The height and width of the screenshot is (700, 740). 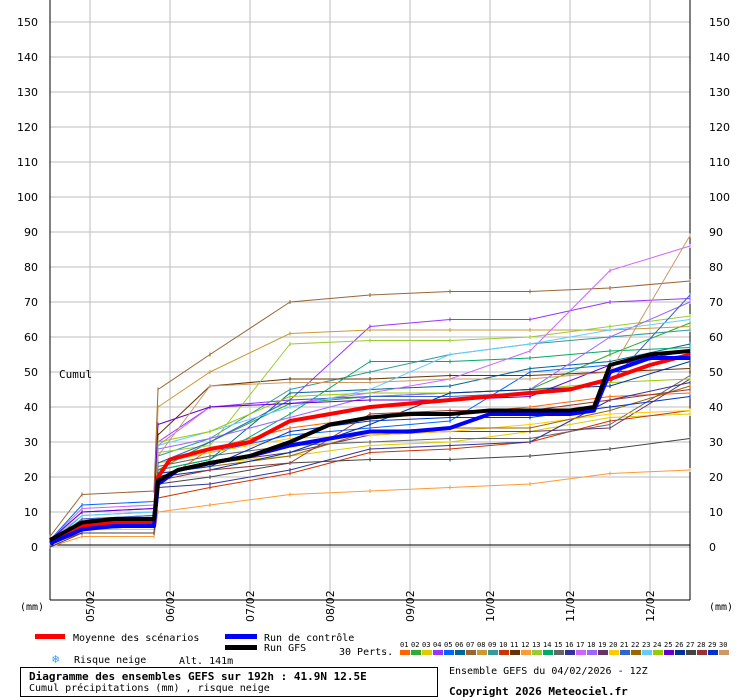 I want to click on x-axis: 05/02 06/02 07/02 08/02 09/02 10/02 11/02 12/02, so click(x=370, y=606).